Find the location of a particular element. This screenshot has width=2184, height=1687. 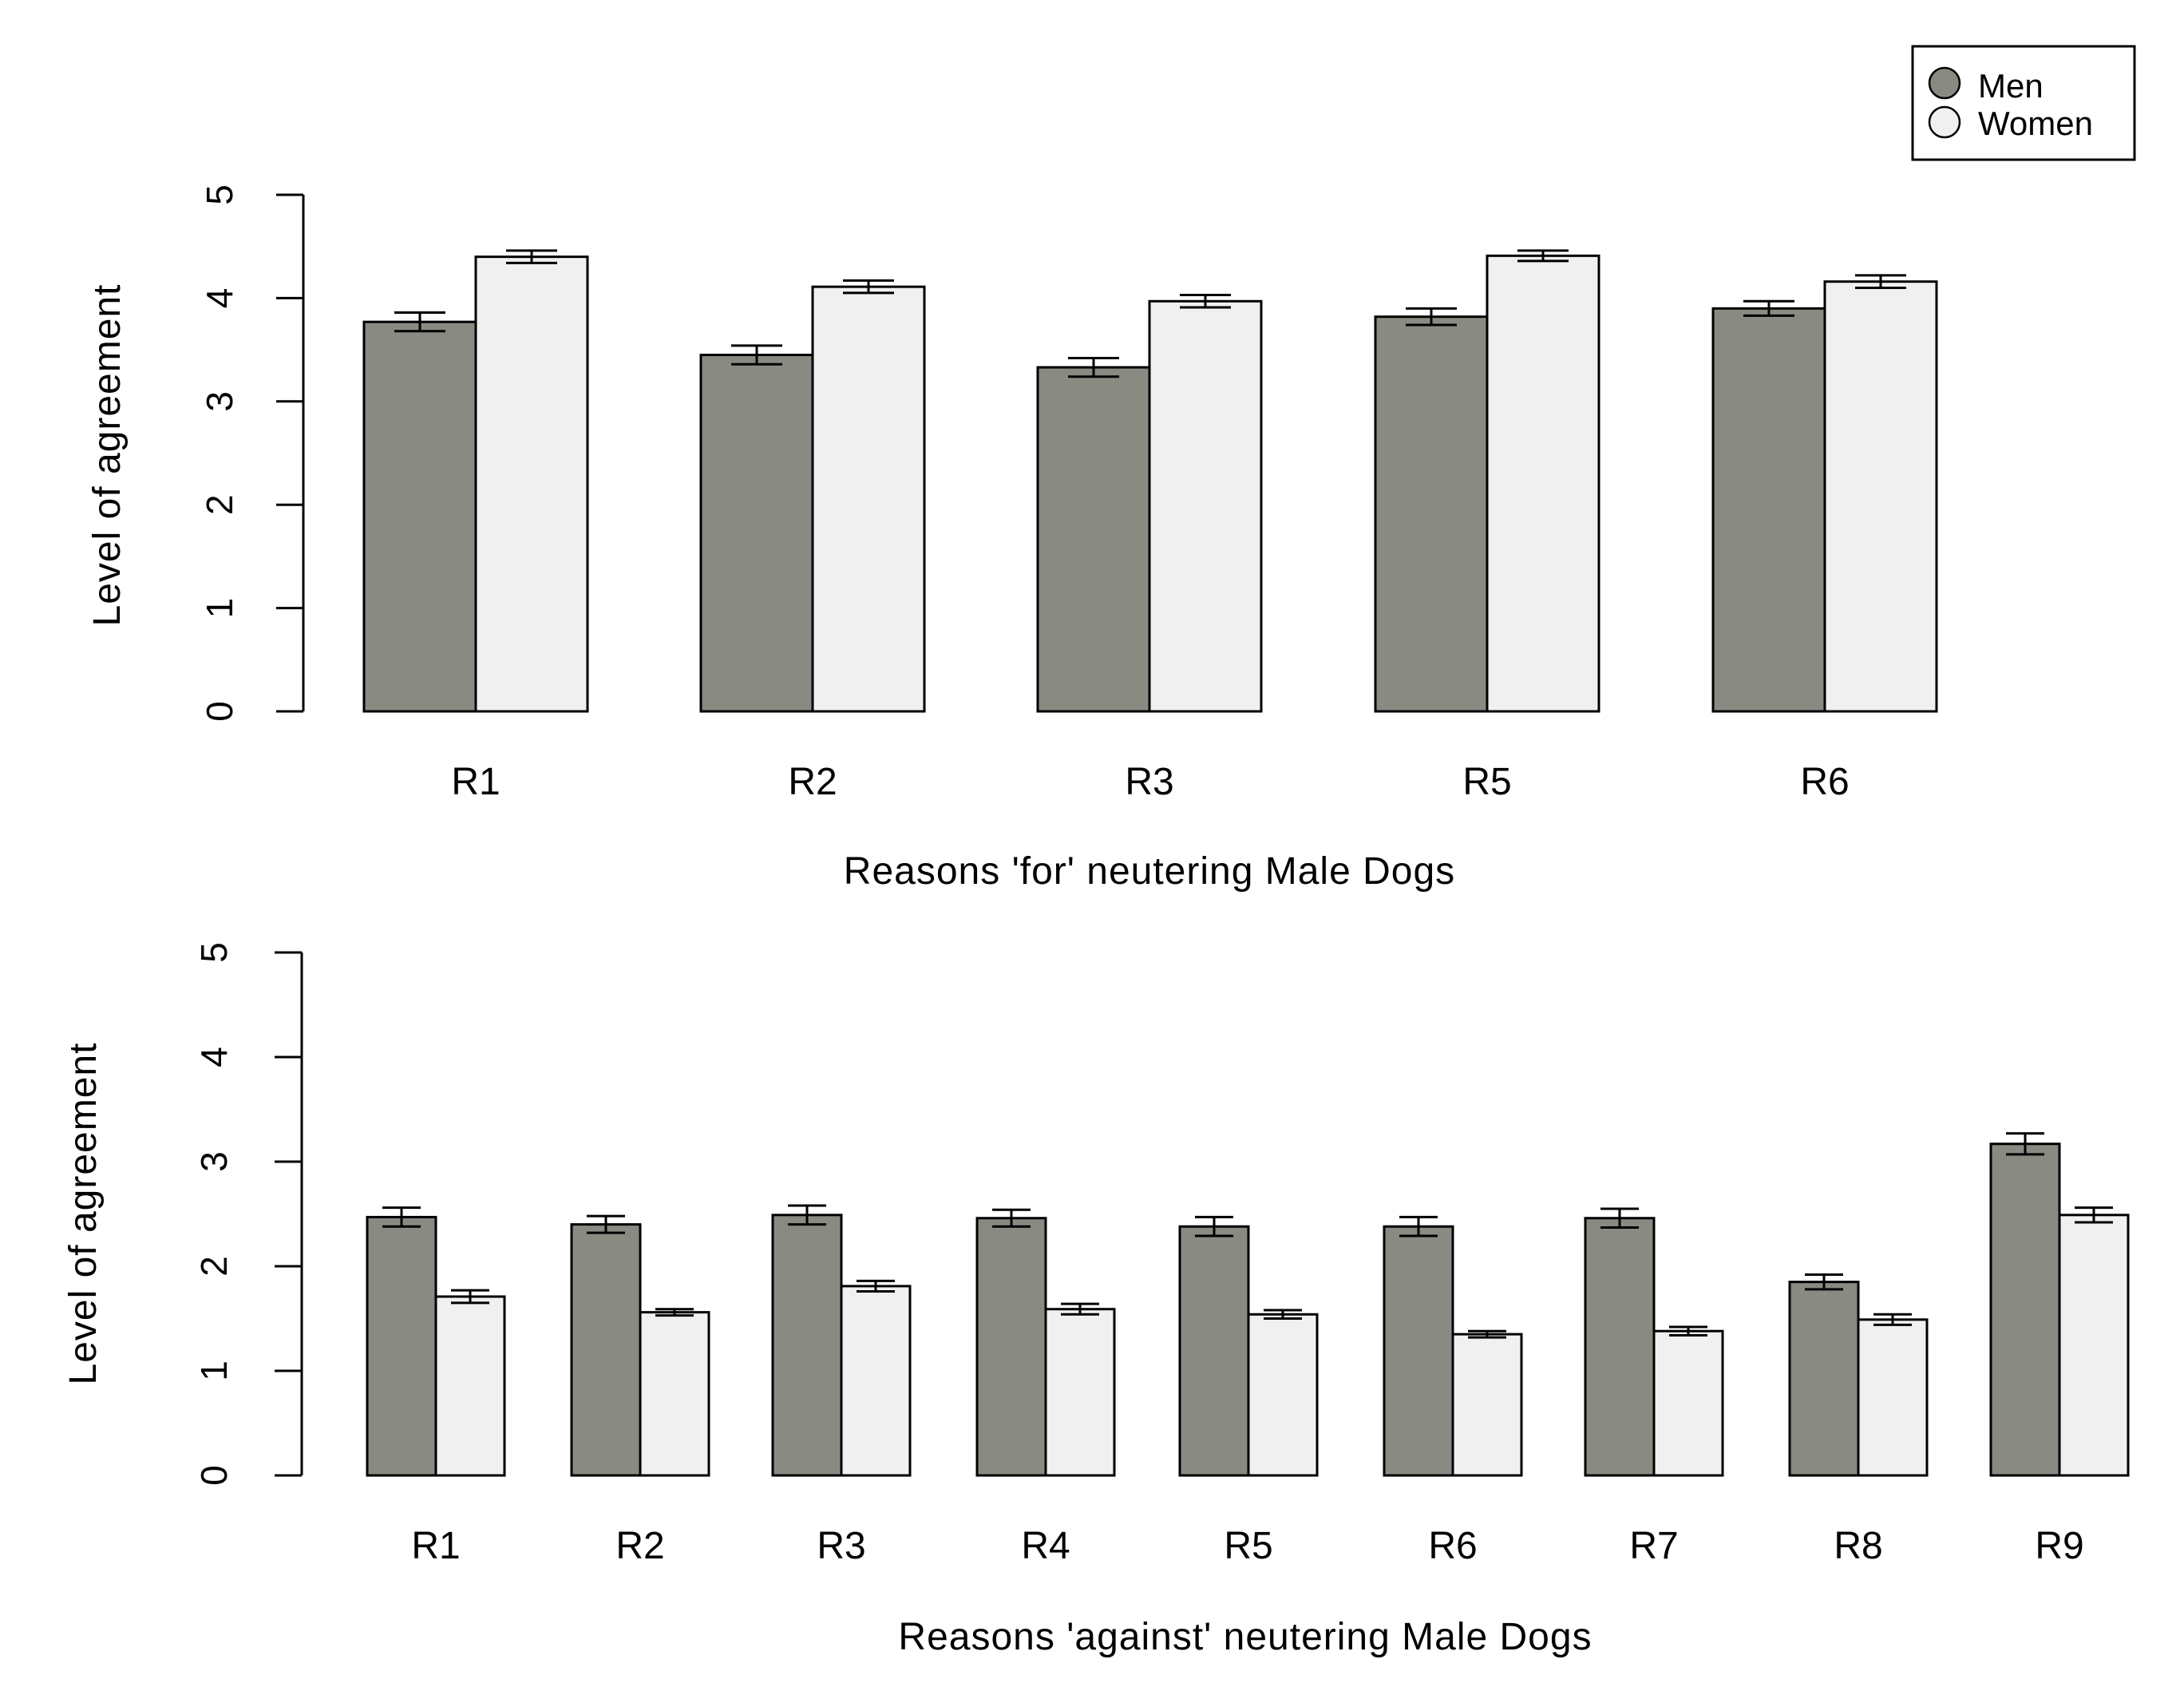

legend-box is located at coordinates (2024, 103).